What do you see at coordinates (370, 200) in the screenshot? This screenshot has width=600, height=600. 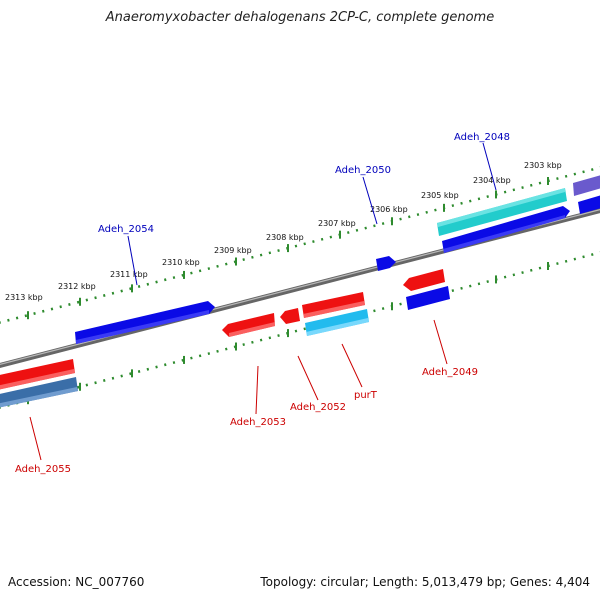 I see `leader-adeh-2050` at bounding box center [370, 200].